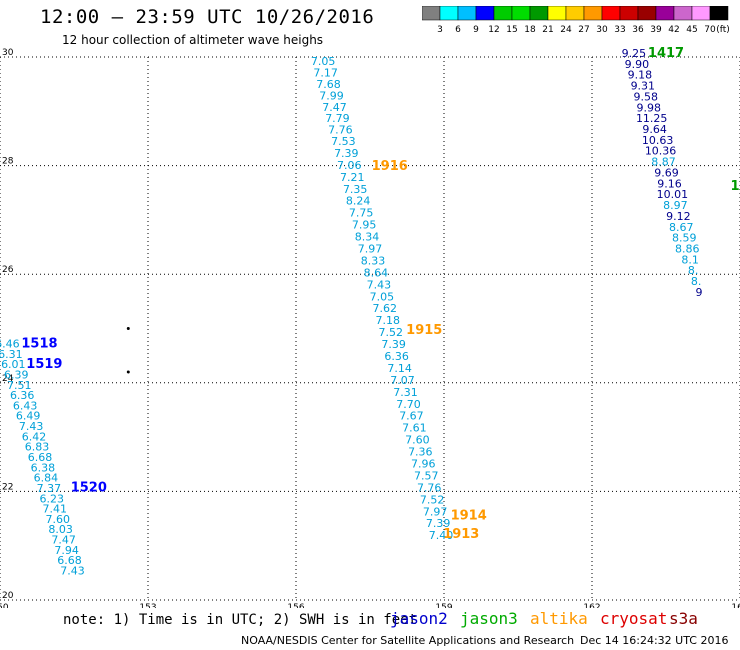  Describe the element at coordinates (8, 270) in the screenshot. I see `y-tick-label: 26` at that location.